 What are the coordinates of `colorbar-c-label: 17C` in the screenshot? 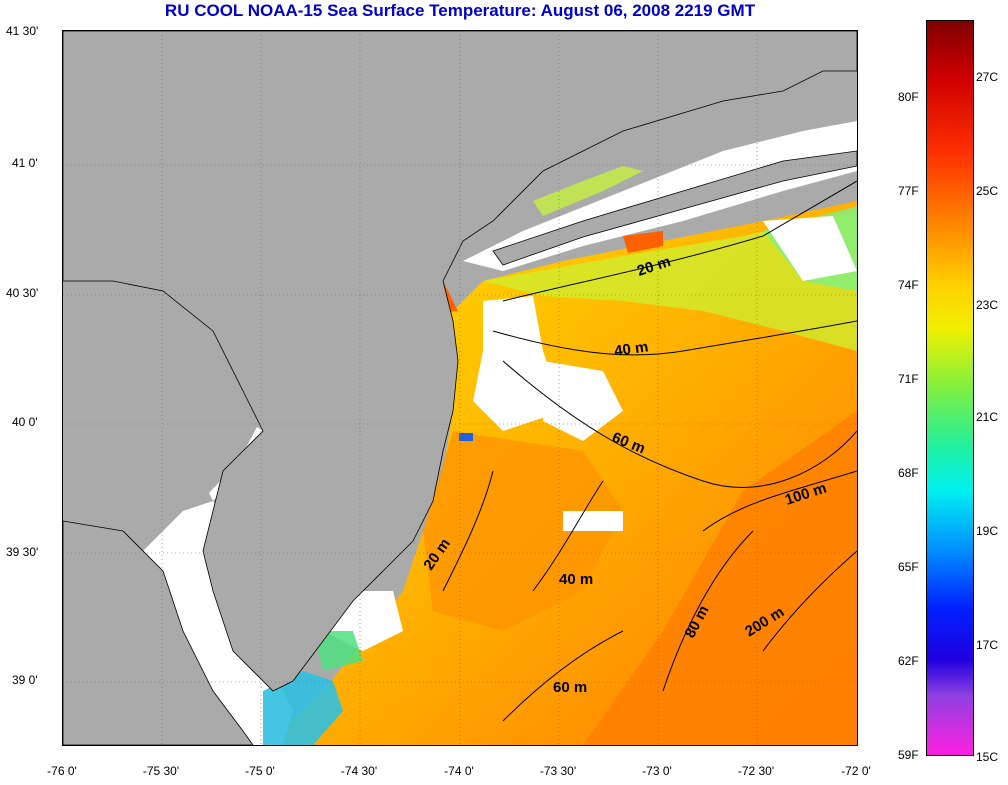 It's located at (987, 645).